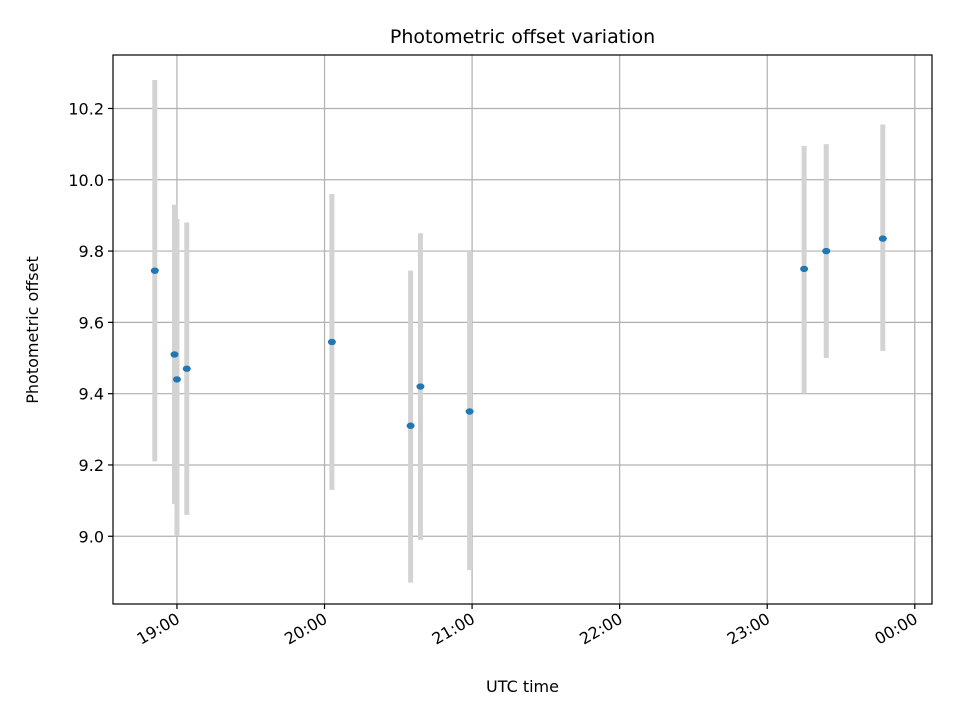 Image resolution: width=960 pixels, height=720 pixels. Describe the element at coordinates (895, 629) in the screenshot. I see `x-tick-label: 00:00` at that location.